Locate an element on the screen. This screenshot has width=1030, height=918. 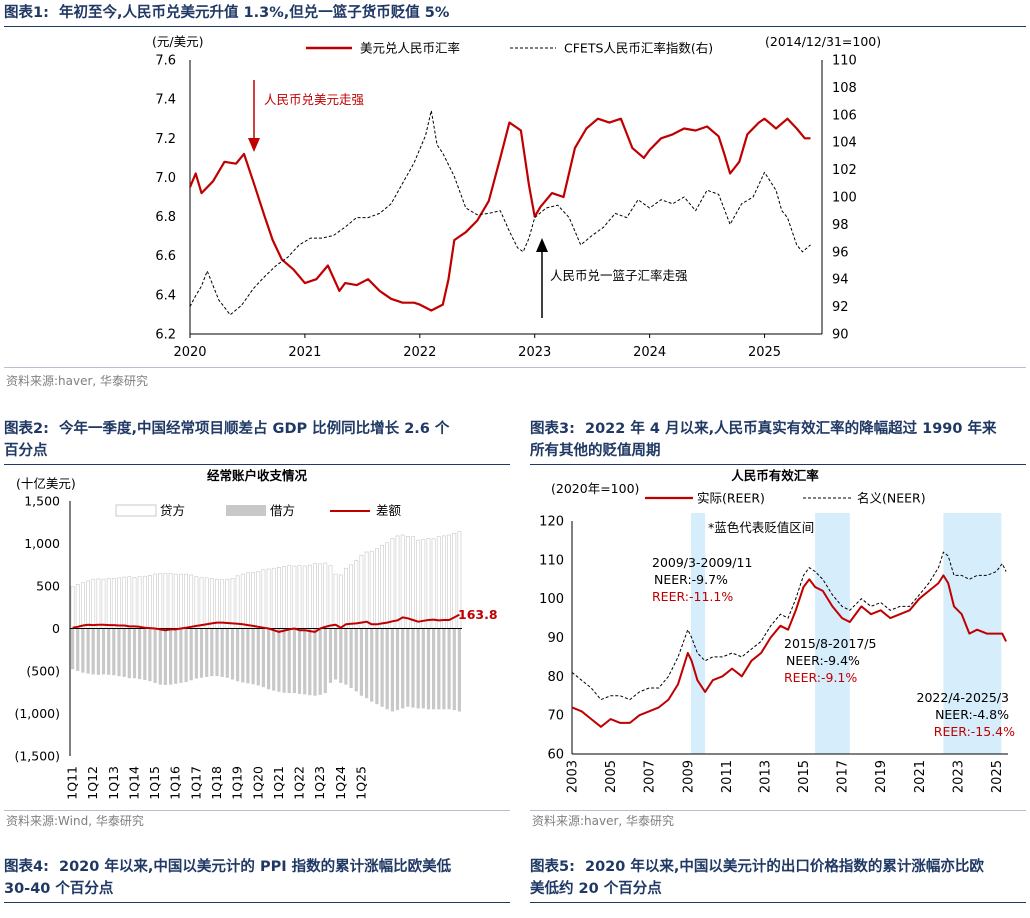
fig1-annotation-usd: 人民币兑美元走强 is located at coordinates (314, 99).